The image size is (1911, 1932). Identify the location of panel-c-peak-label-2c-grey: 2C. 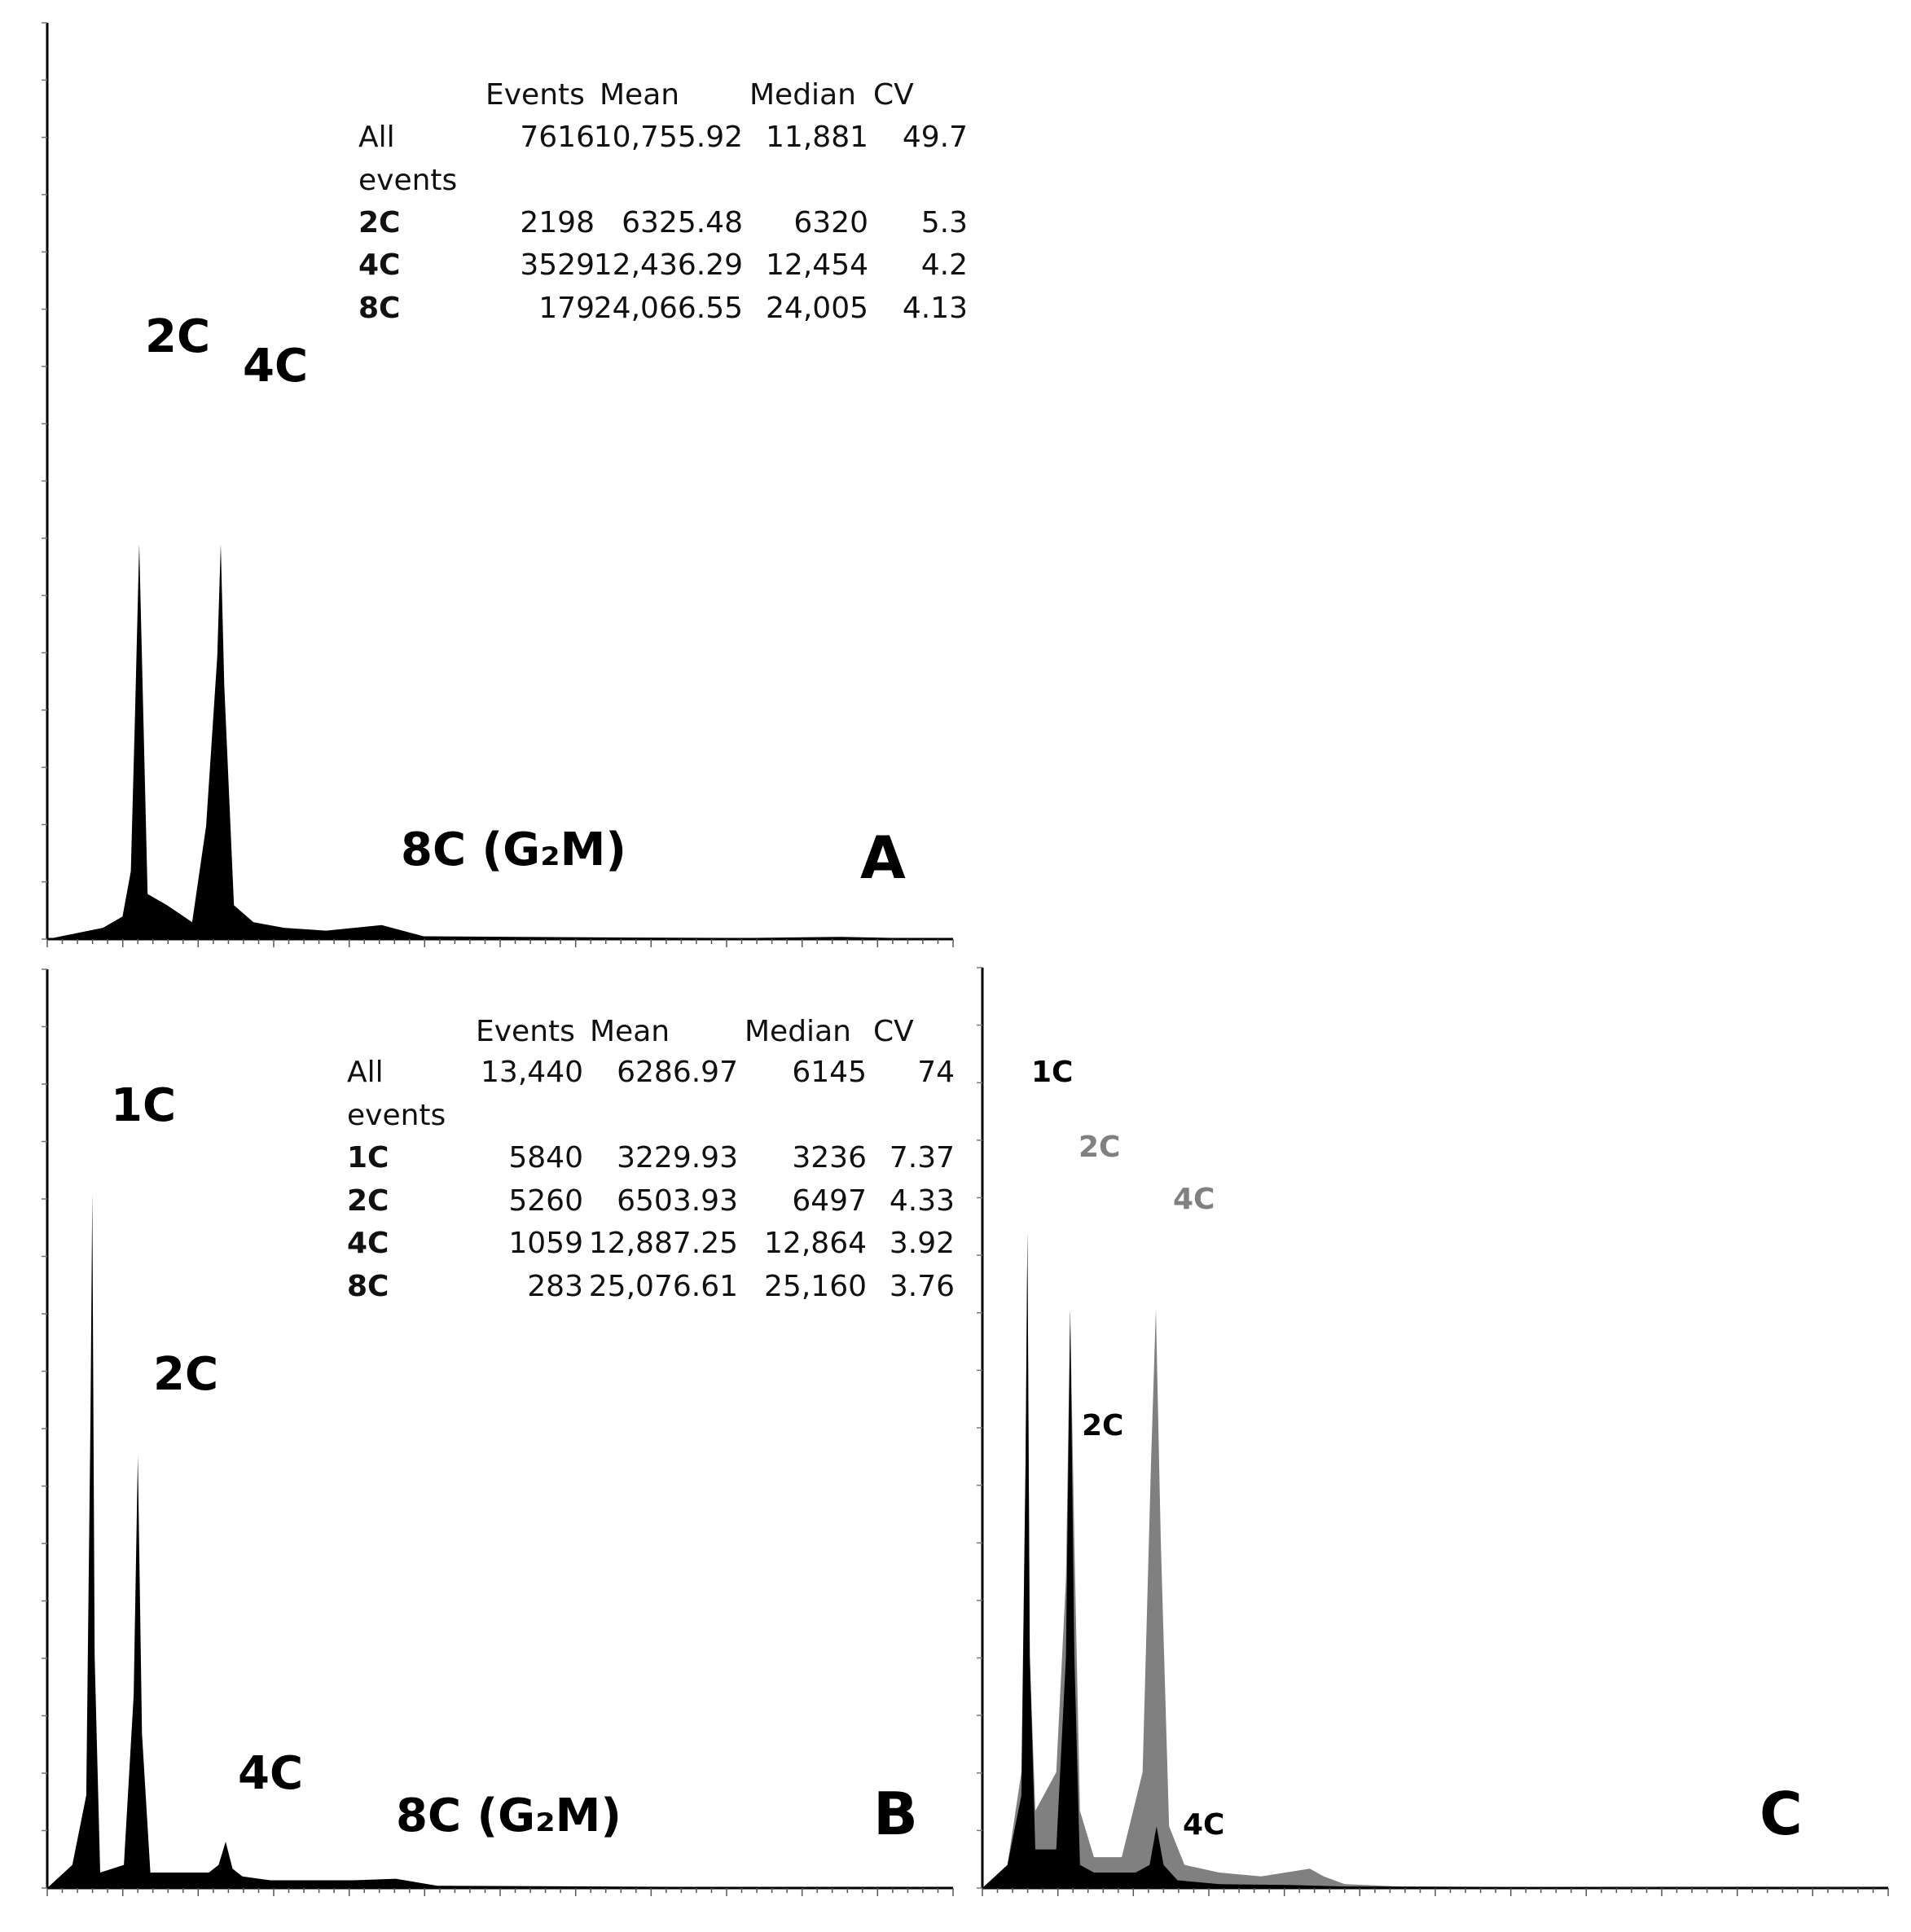
(1099, 1147).